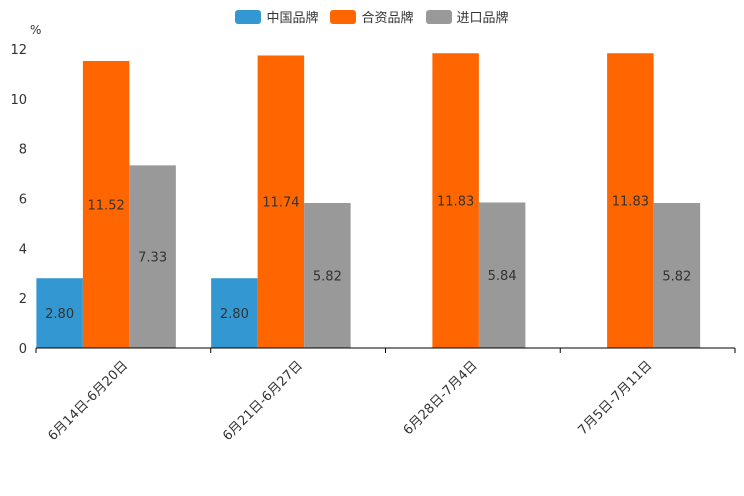 This screenshot has height=496, width=744. Describe the element at coordinates (18, 50) in the screenshot. I see `y-tick-label: 12` at that location.